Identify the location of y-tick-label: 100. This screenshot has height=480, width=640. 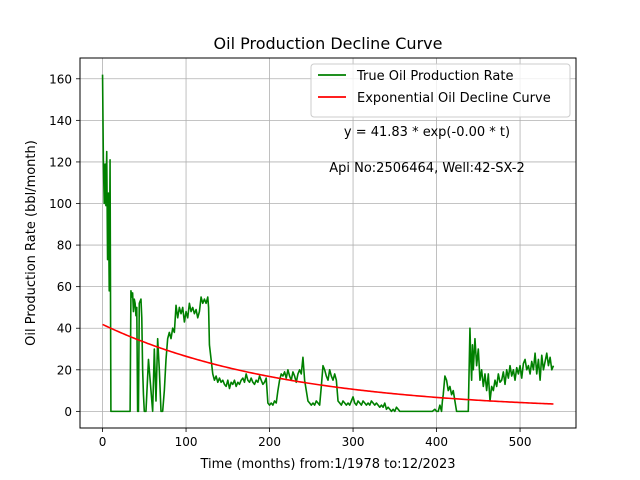
(60, 204).